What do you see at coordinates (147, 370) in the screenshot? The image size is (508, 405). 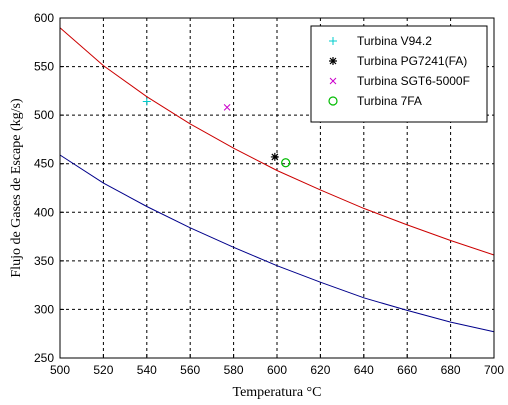 I see `x-tick-label: 540` at bounding box center [147, 370].